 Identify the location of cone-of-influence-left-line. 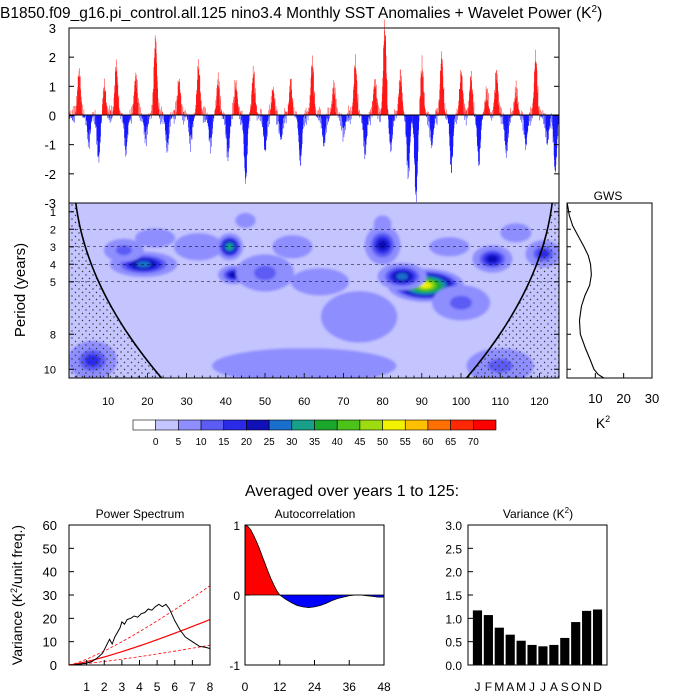
(119, 290).